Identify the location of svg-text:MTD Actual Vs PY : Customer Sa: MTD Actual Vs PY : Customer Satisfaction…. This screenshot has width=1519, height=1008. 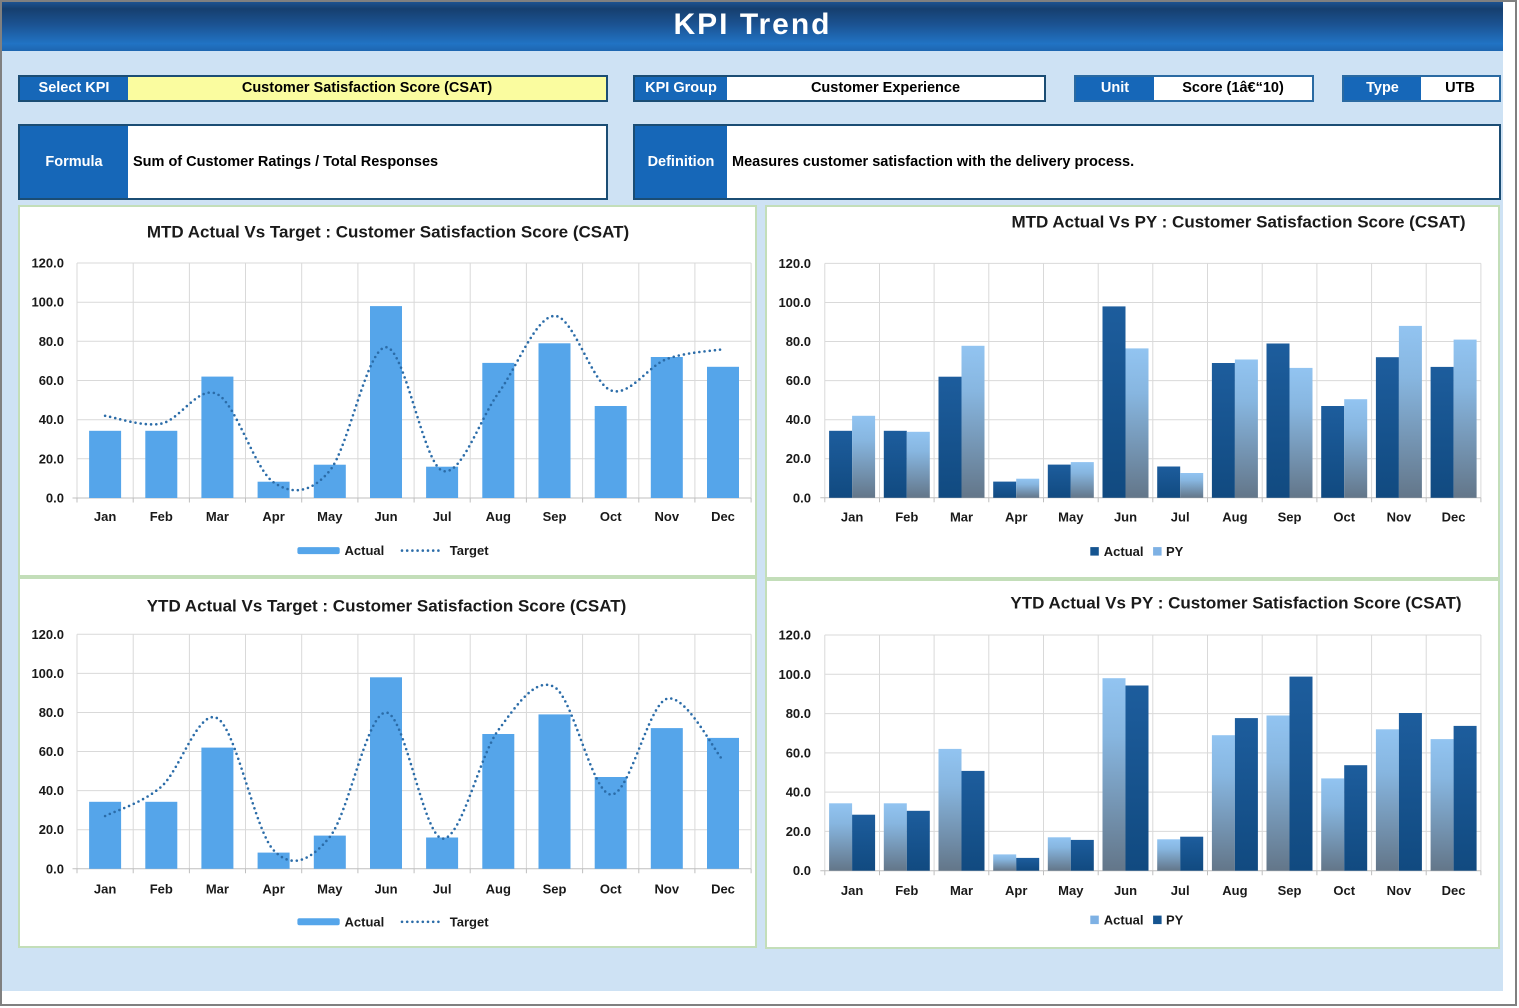
(1238, 222).